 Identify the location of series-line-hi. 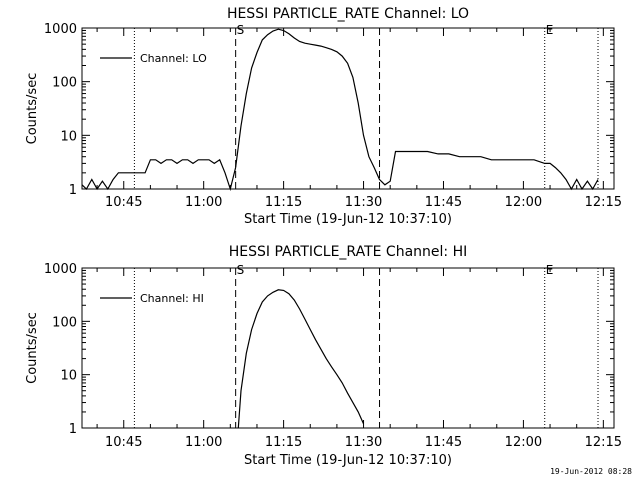
(301, 359).